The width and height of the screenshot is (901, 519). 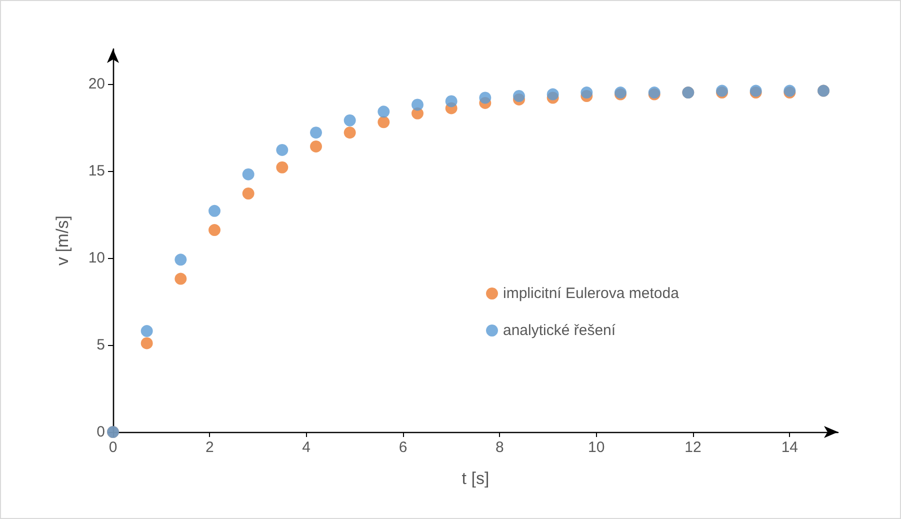 What do you see at coordinates (209, 447) in the screenshot?
I see `x-tick-label: 2` at bounding box center [209, 447].